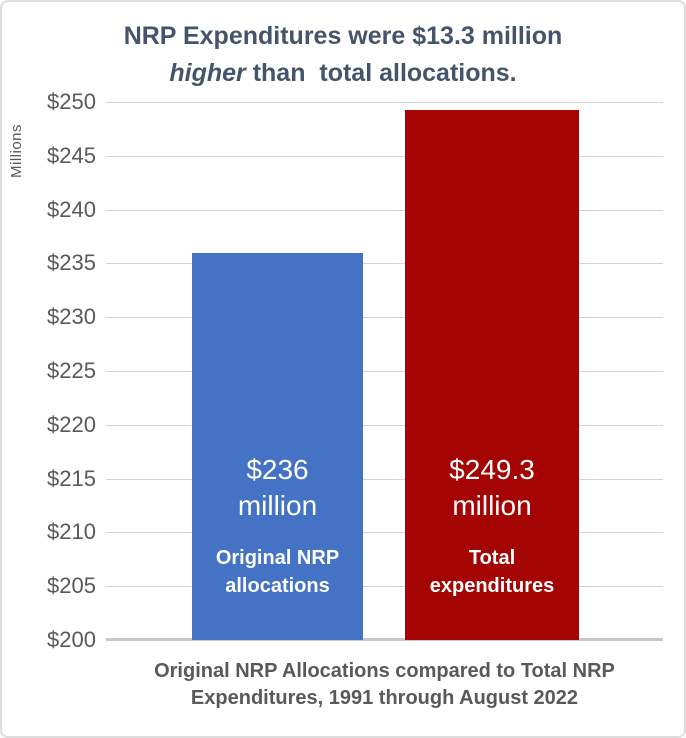 The width and height of the screenshot is (686, 738). Describe the element at coordinates (71, 209) in the screenshot. I see `y-tick-label-240: $240` at that location.